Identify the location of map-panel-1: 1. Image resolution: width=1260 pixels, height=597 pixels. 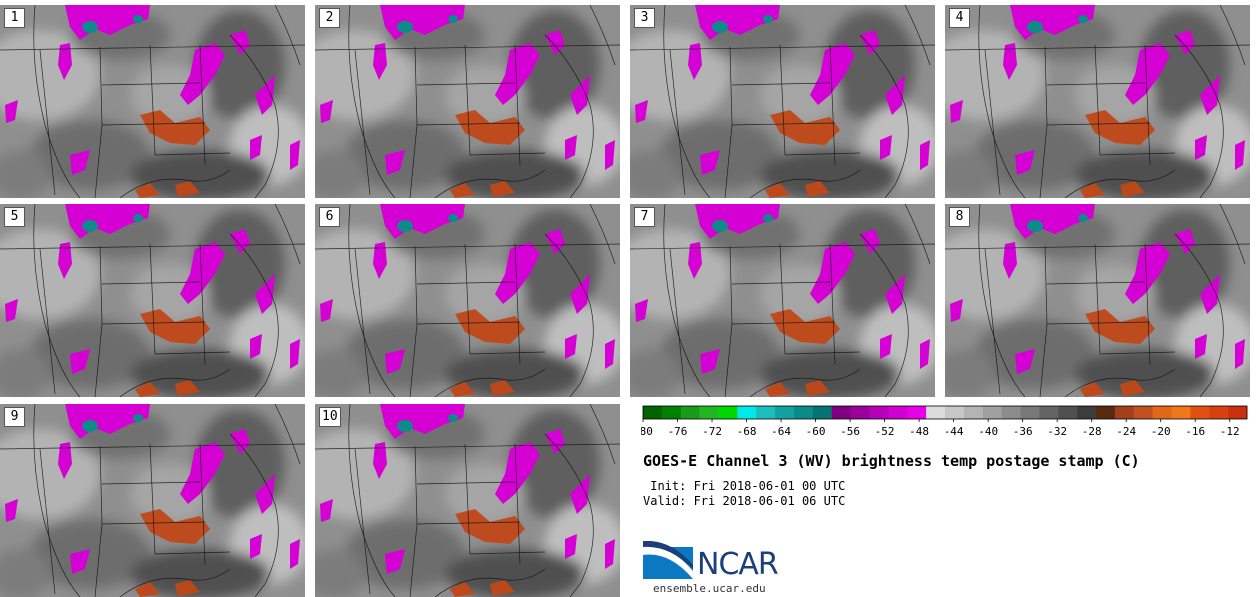
(152, 101).